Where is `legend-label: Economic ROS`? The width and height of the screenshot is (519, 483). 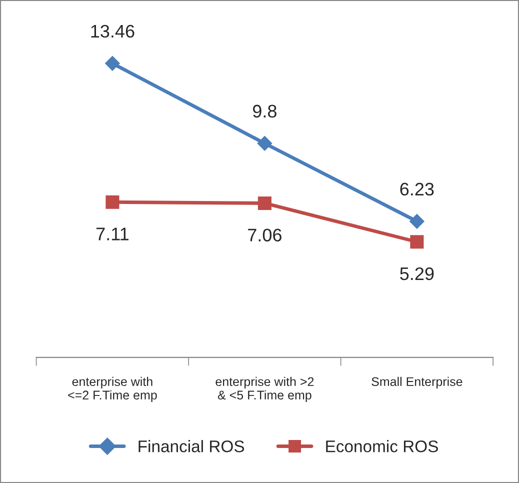 legend-label: Economic ROS is located at coordinates (382, 446).